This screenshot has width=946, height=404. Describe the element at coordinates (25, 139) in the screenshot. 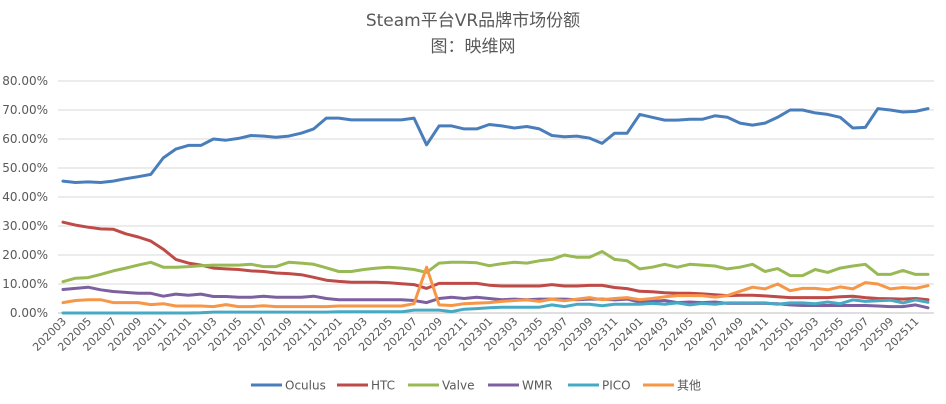

I see `y-tick-label: 60.00%` at that location.